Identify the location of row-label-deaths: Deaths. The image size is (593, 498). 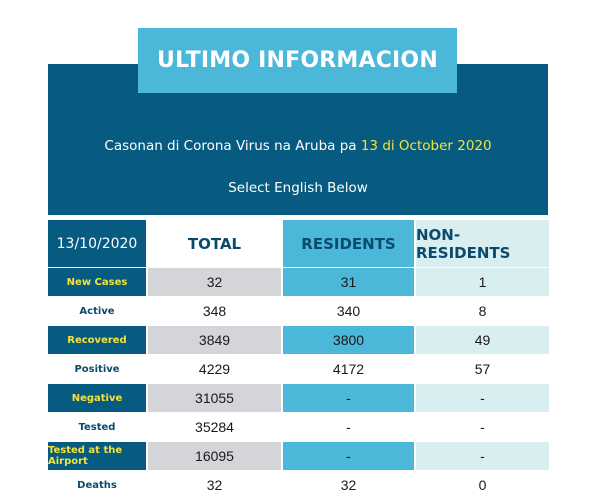
(97, 484).